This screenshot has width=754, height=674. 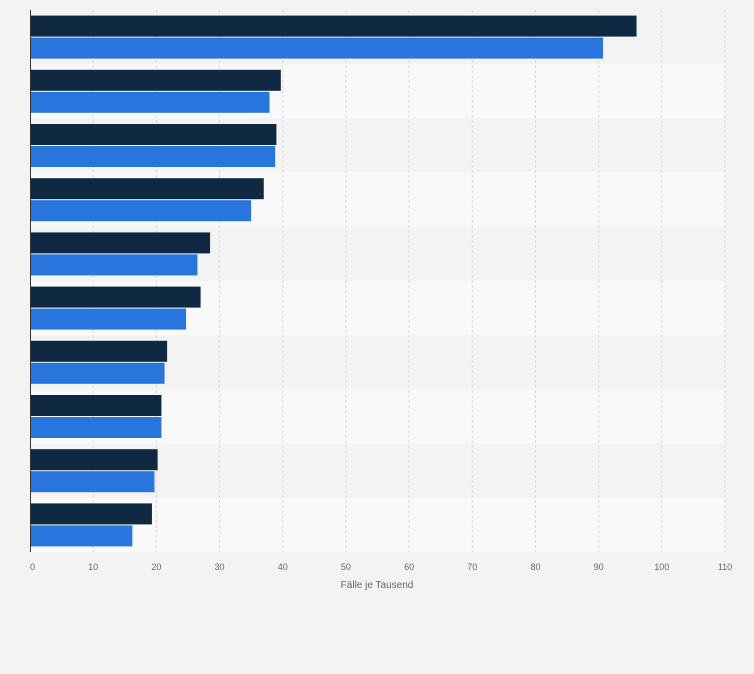 I want to click on x-tick-label: 60, so click(x=409, y=567).